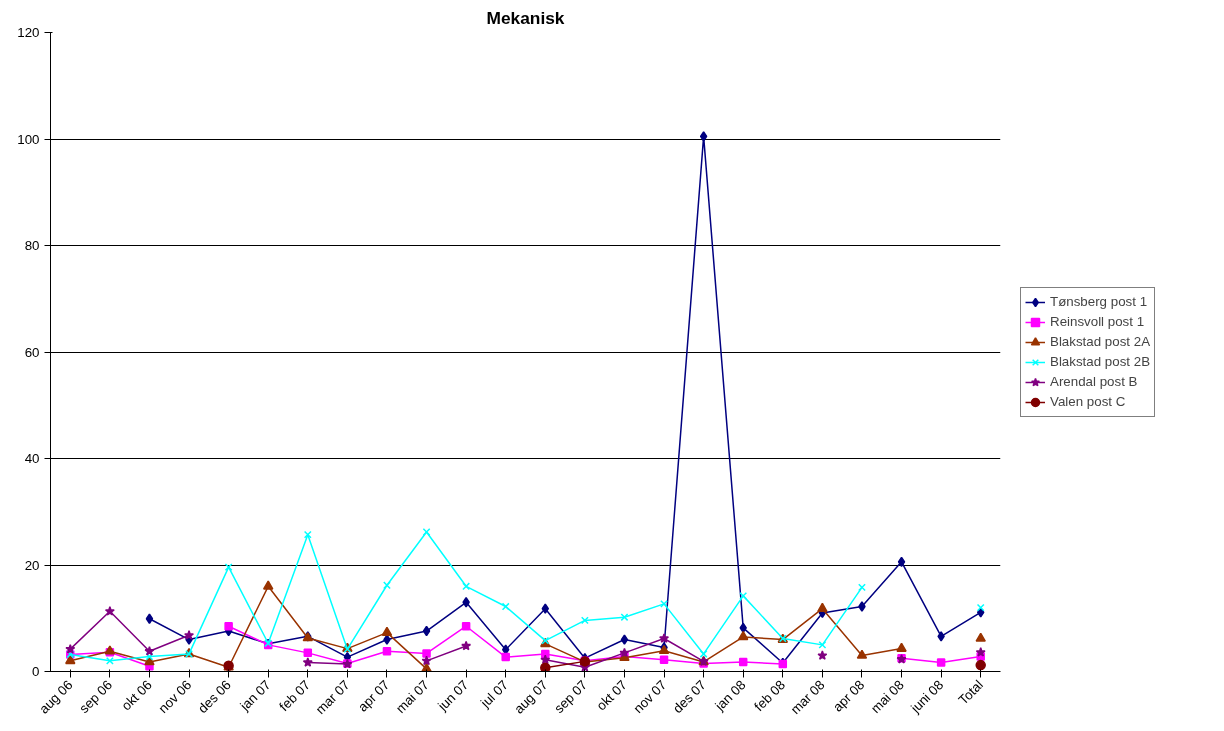 The image size is (1224, 731). What do you see at coordinates (525, 17) in the screenshot?
I see `chart-title: Mekanisk` at bounding box center [525, 17].